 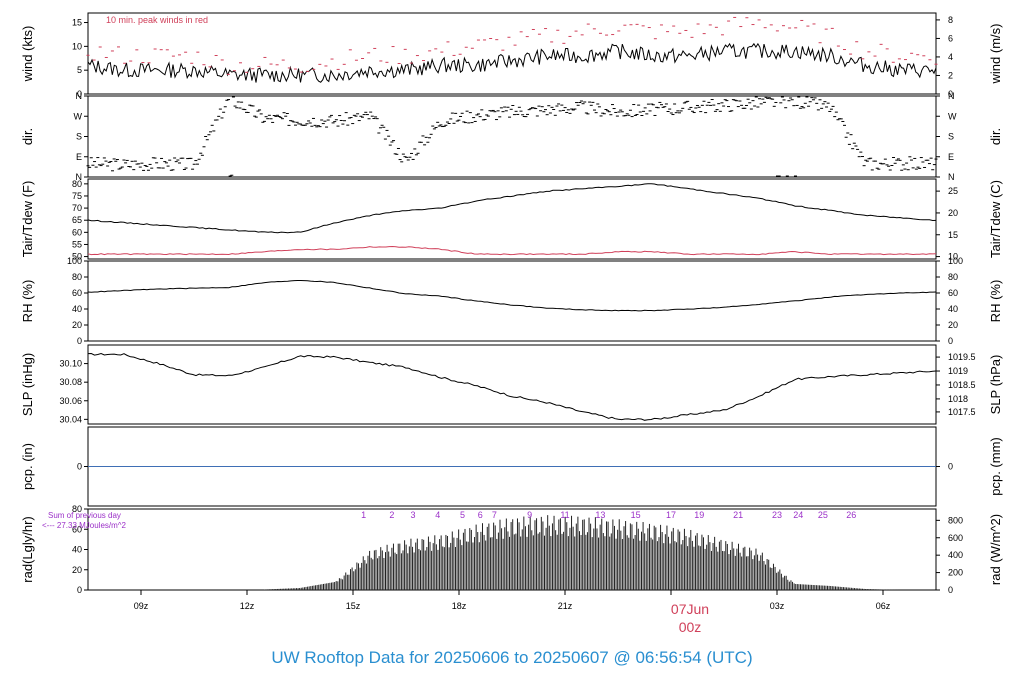 I want to click on y-axis-label-right: pcp. (mm), so click(x=995, y=466).